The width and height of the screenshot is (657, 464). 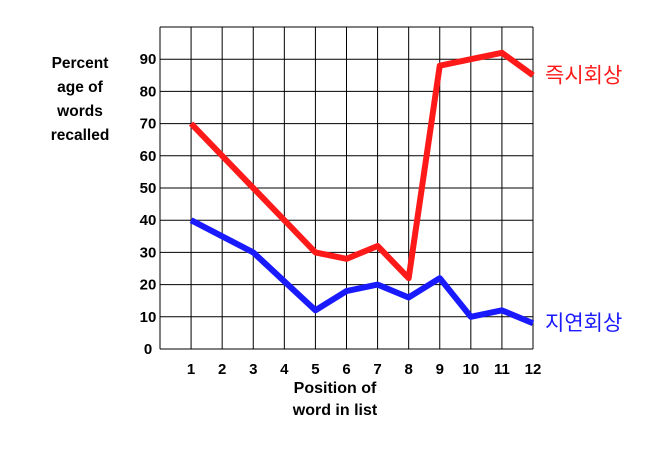 I want to click on y-axis-label-line: recalled, so click(x=80, y=135).